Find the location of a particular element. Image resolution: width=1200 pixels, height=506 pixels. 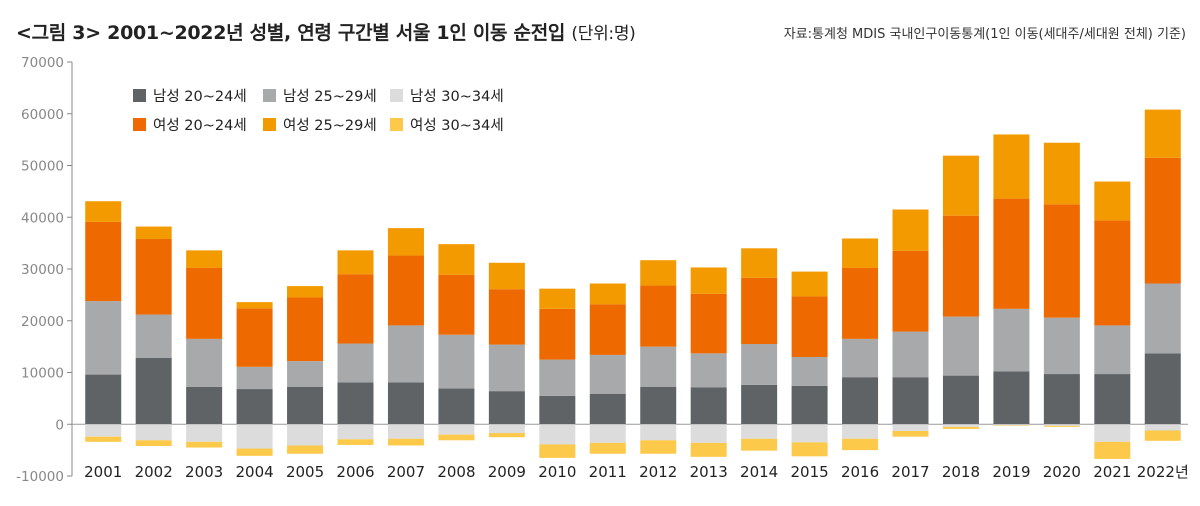

legend-label: 남성 20~24세 is located at coordinates (200, 96).